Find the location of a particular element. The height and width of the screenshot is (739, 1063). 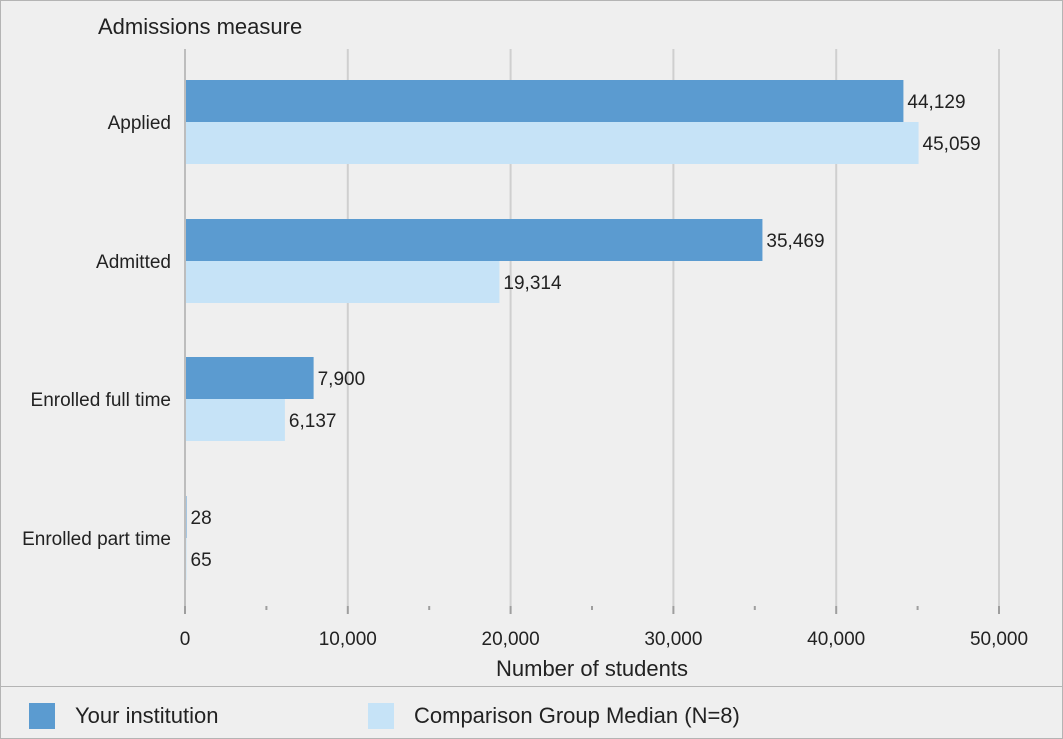

x-tick-label: 30,000 is located at coordinates (673, 639).